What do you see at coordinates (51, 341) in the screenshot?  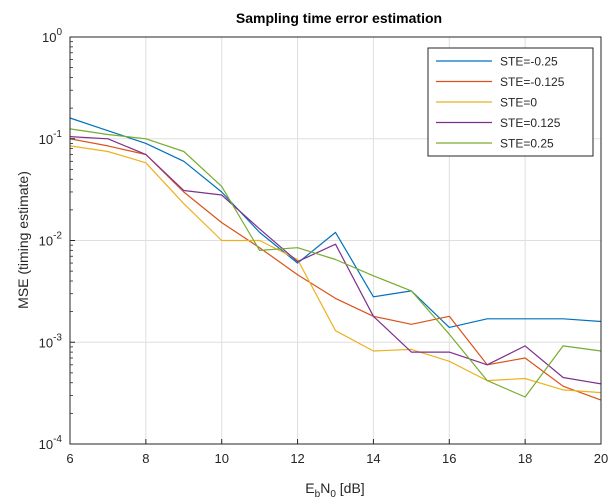 I see `y-tick-label: 10⁻³` at bounding box center [51, 341].